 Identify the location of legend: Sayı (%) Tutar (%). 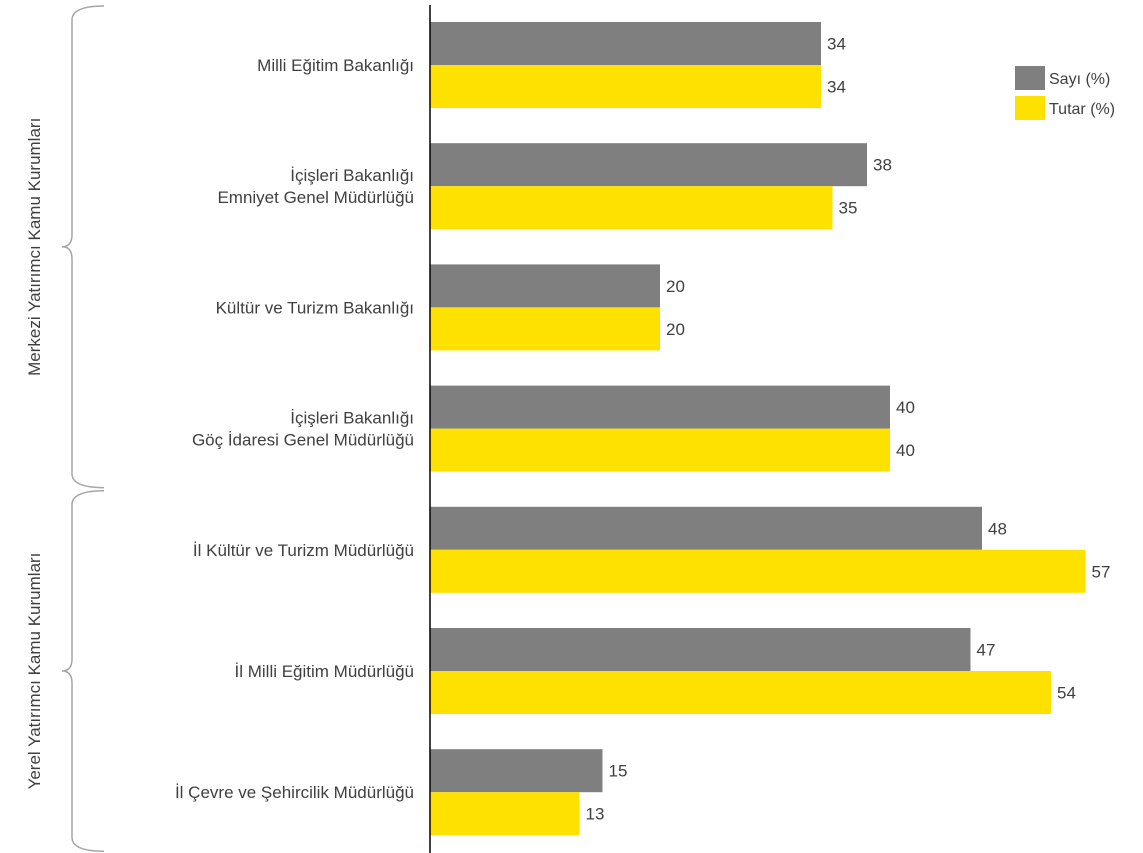
(1065, 93).